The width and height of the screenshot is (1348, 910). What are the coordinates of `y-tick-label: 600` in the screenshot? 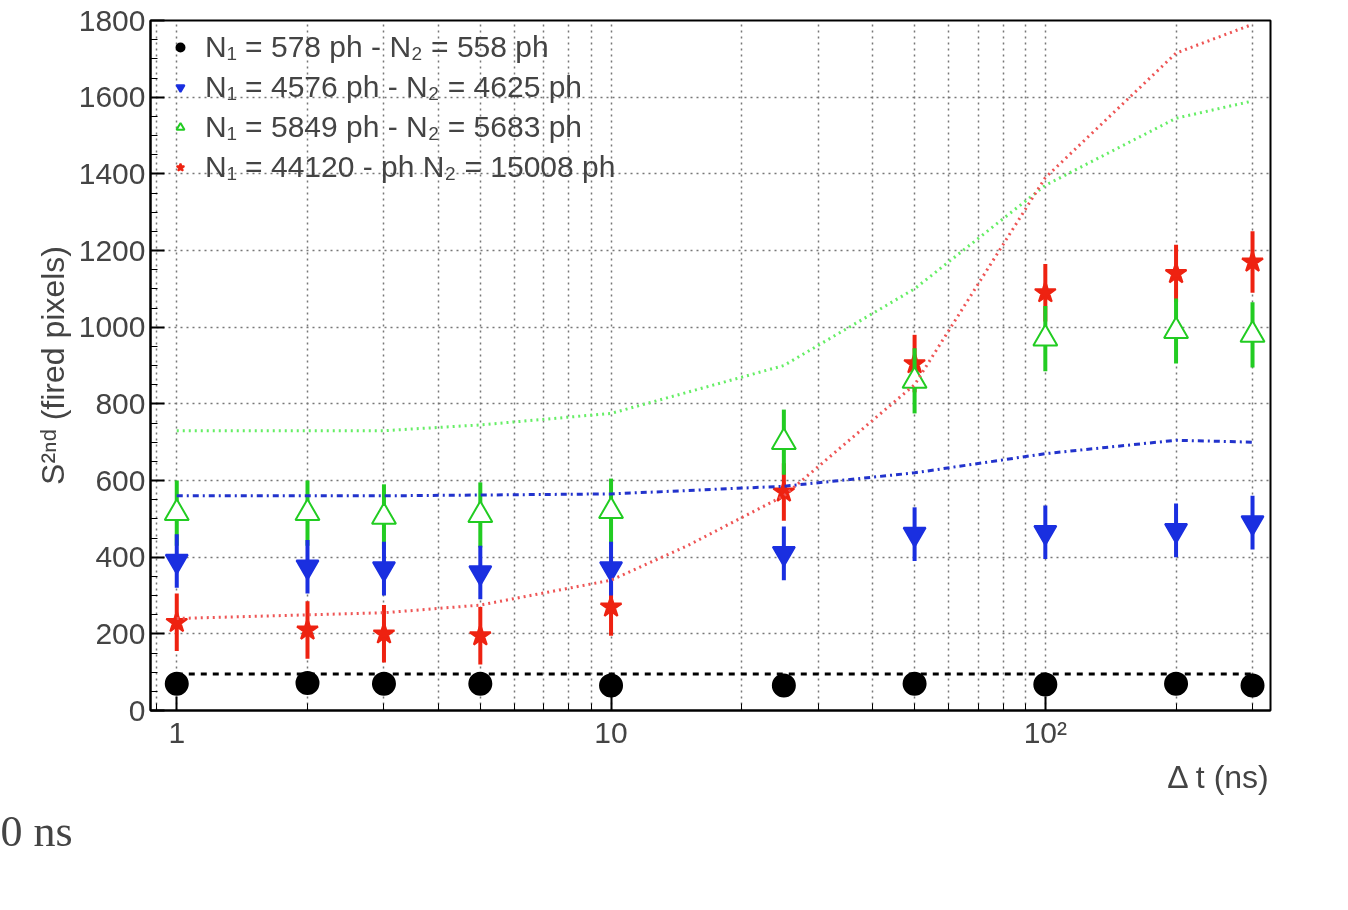 It's located at (120, 480).